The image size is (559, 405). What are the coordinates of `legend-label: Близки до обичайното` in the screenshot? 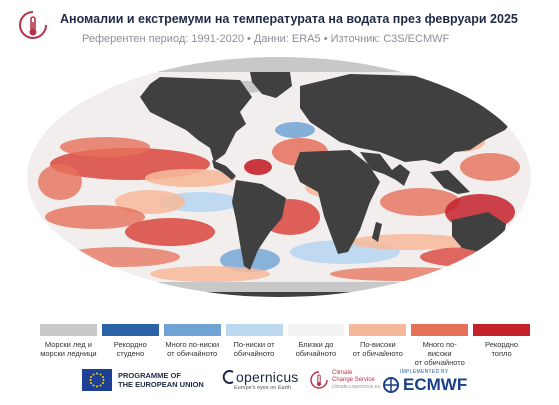 It's located at (316, 349).